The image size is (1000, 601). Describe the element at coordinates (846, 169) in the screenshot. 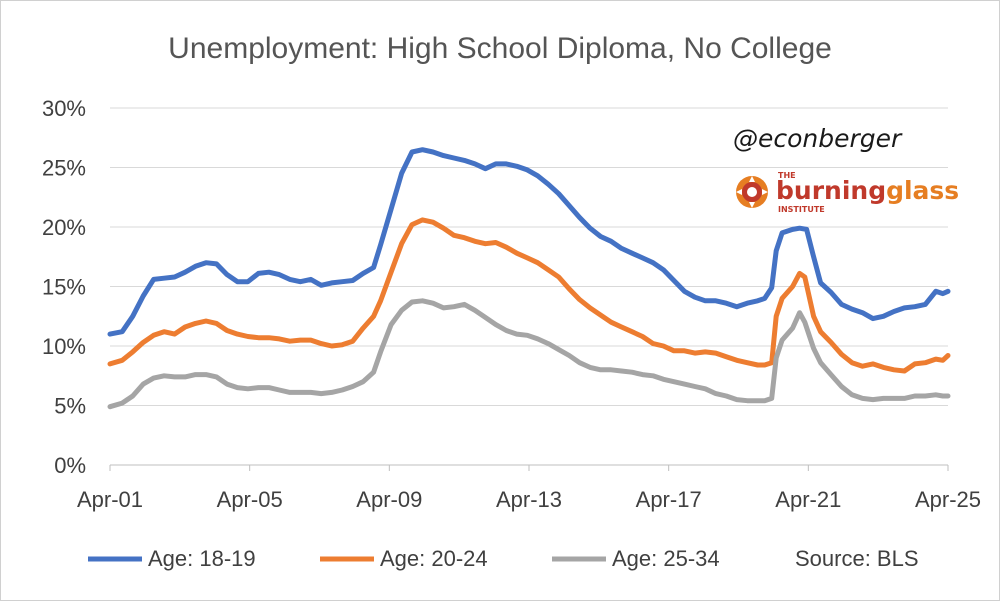

I see `branding: @econberger THE burningglass INSTITUTE` at that location.